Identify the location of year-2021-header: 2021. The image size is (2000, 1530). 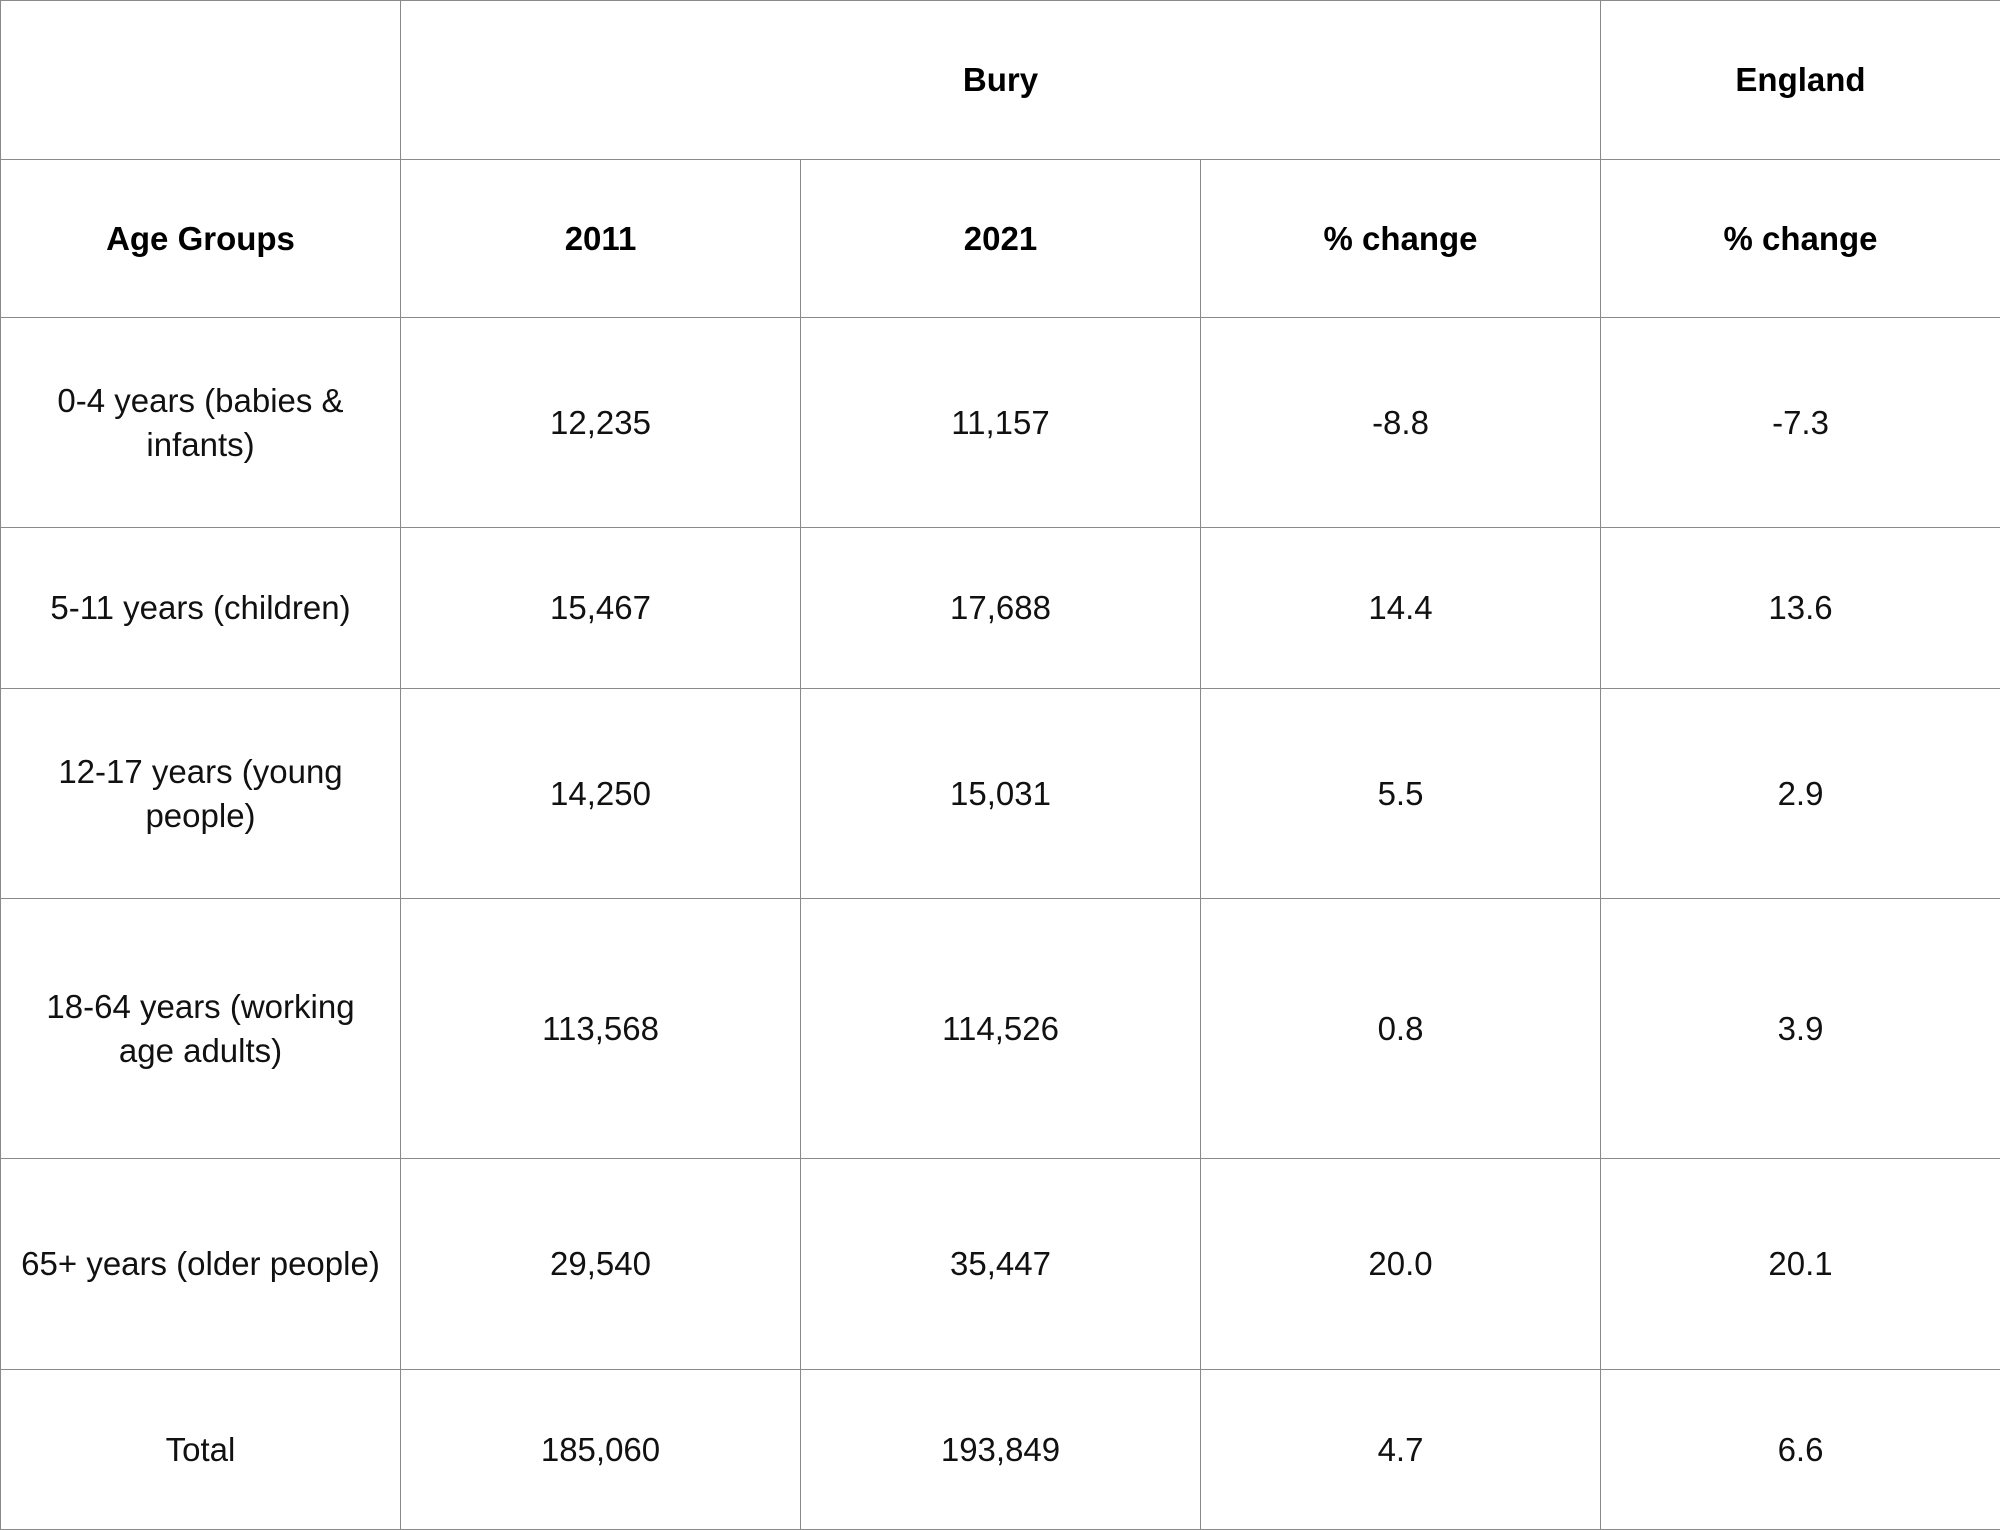
(1001, 239).